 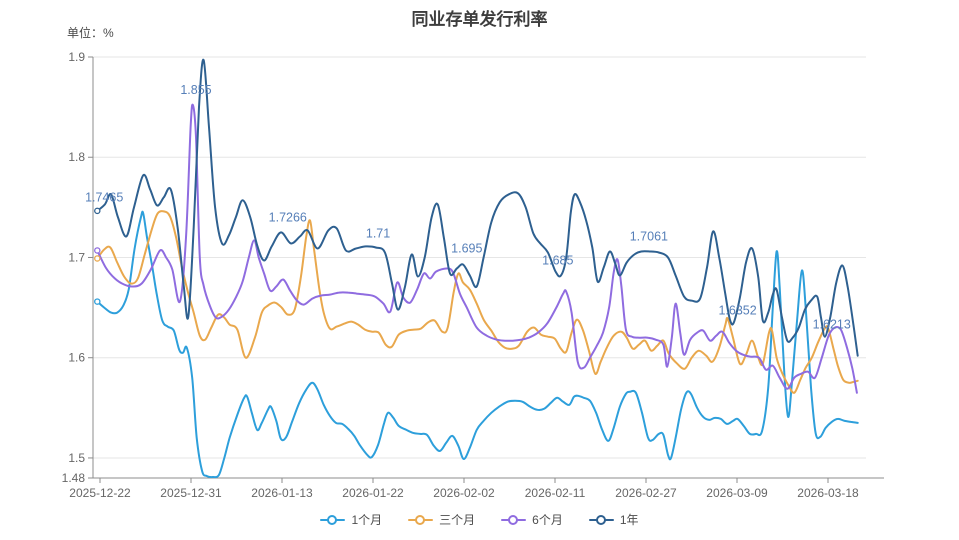 I want to click on legend-label: 1个月, so click(x=367, y=520).